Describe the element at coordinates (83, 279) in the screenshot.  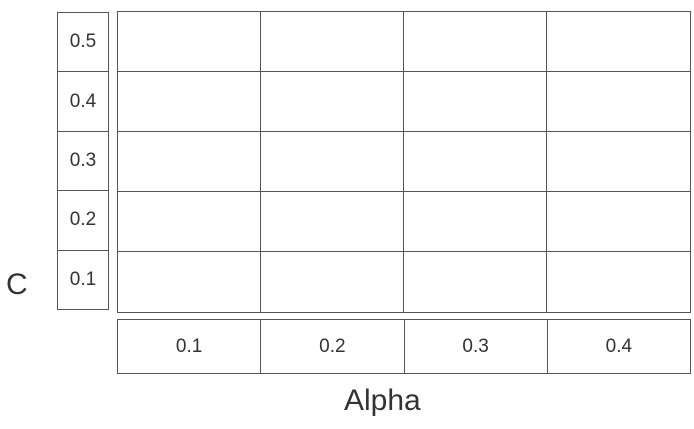
I see `y-value-cell: 0.1` at that location.